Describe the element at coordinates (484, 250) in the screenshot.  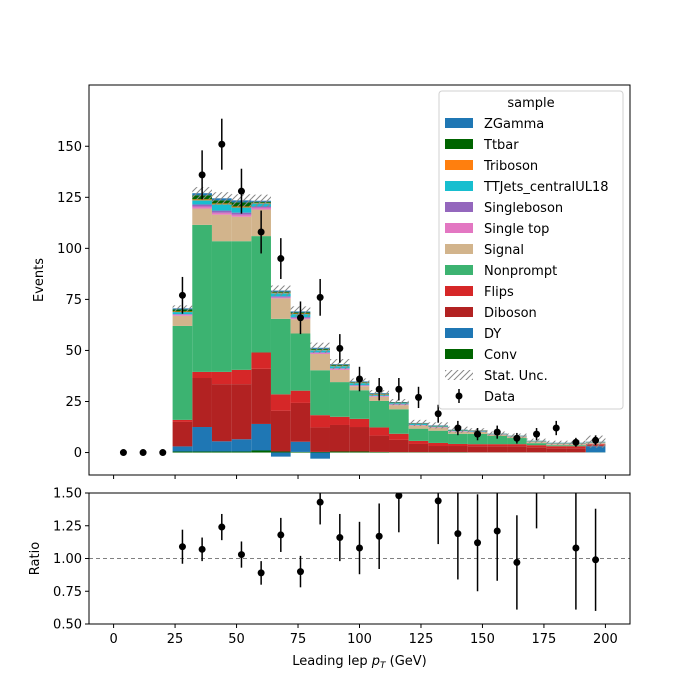
I see `legend-entry: Signal` at that location.